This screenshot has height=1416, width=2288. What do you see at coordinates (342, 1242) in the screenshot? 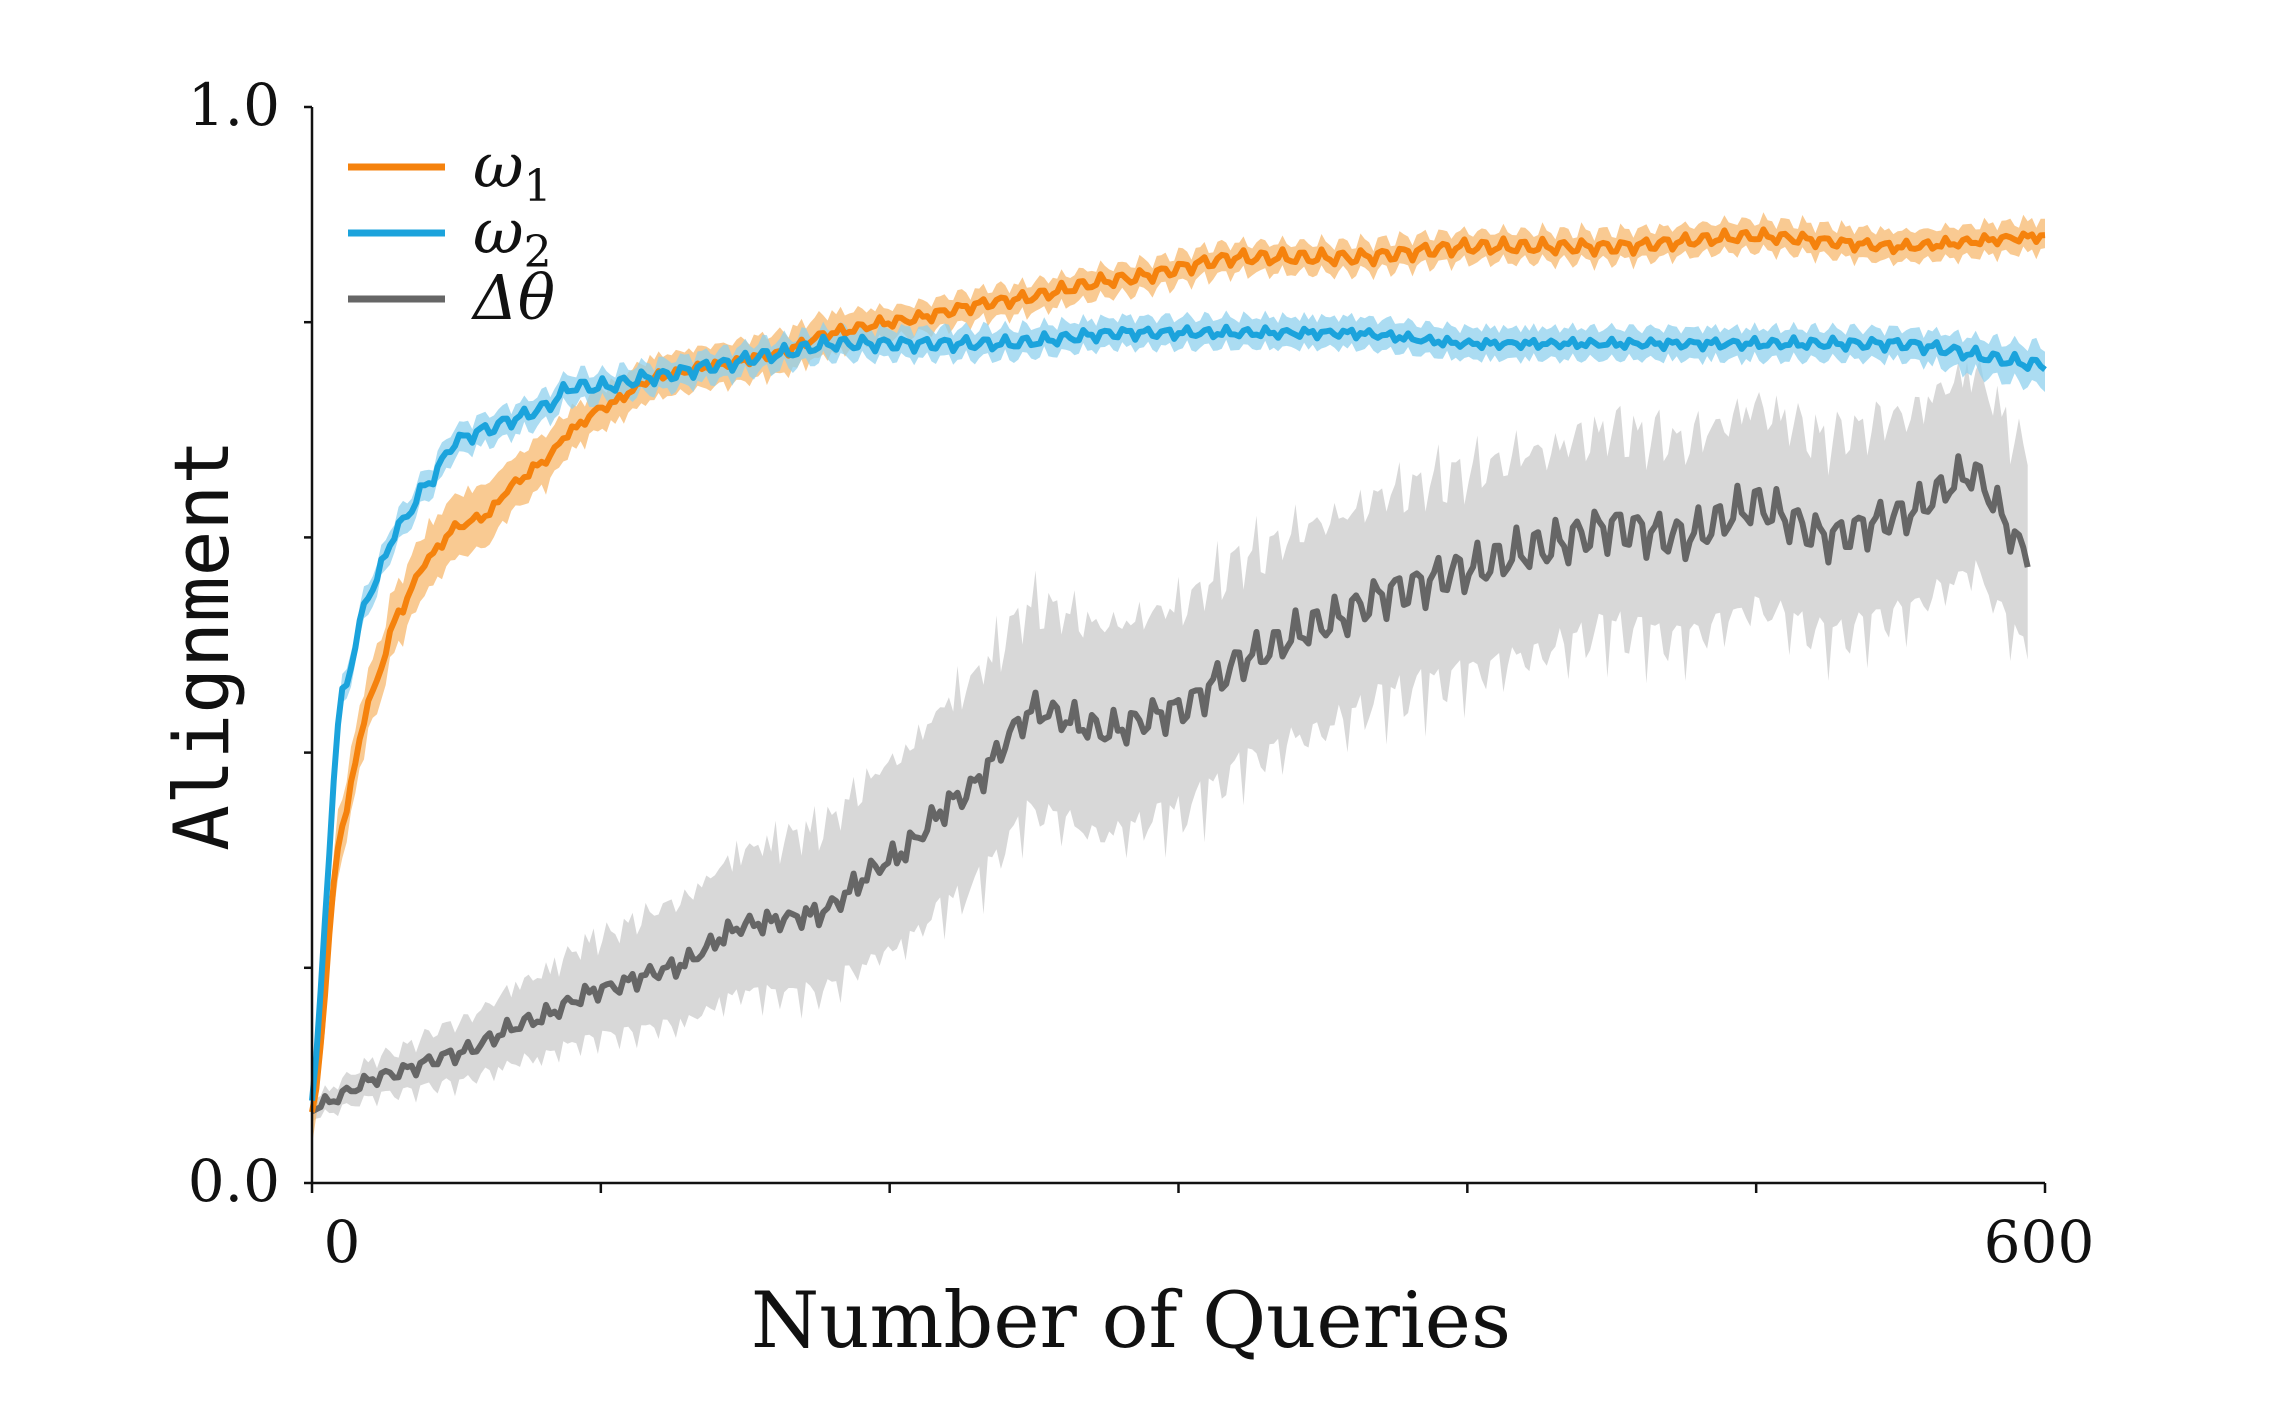
I see `x-tick-label-0: 0` at bounding box center [342, 1242].